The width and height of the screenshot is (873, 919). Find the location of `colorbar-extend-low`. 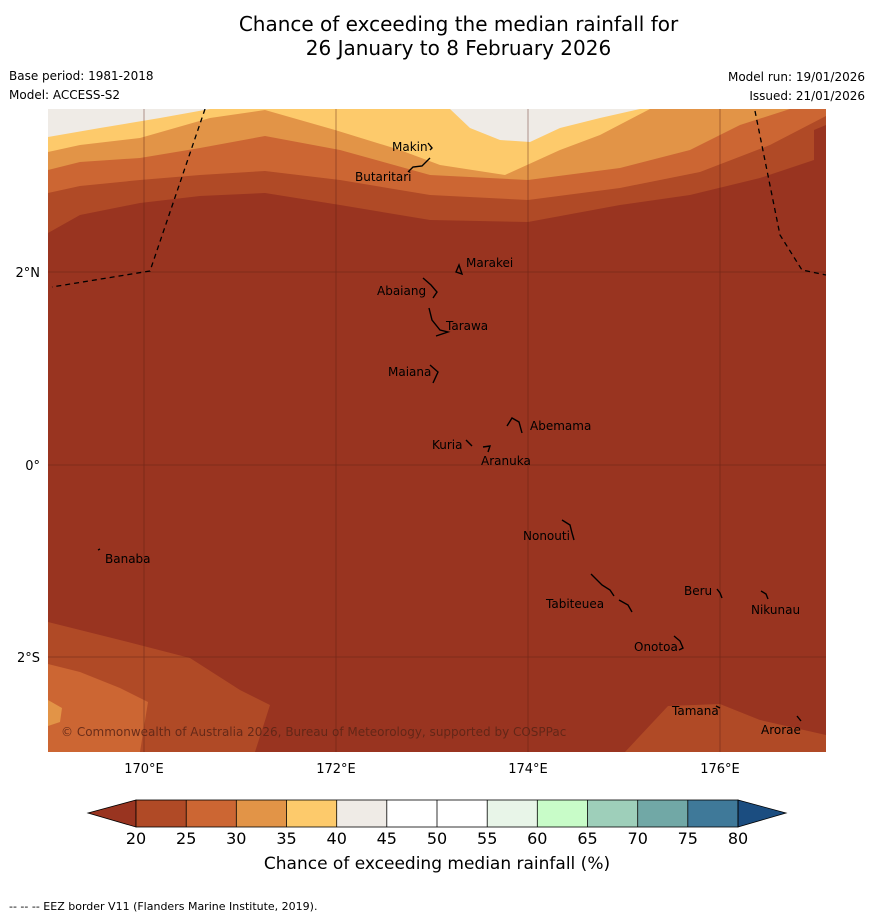

colorbar-extend-low is located at coordinates (111, 813).